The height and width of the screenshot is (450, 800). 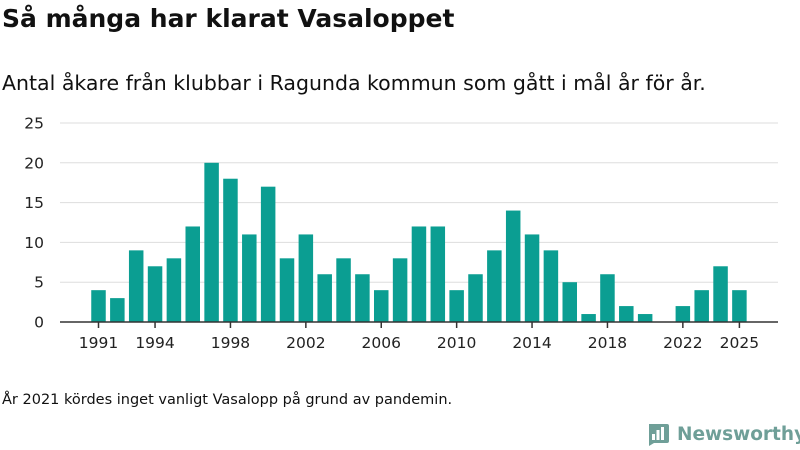 What do you see at coordinates (658, 434) in the screenshot?
I see `newsworthy-logo-icon` at bounding box center [658, 434].